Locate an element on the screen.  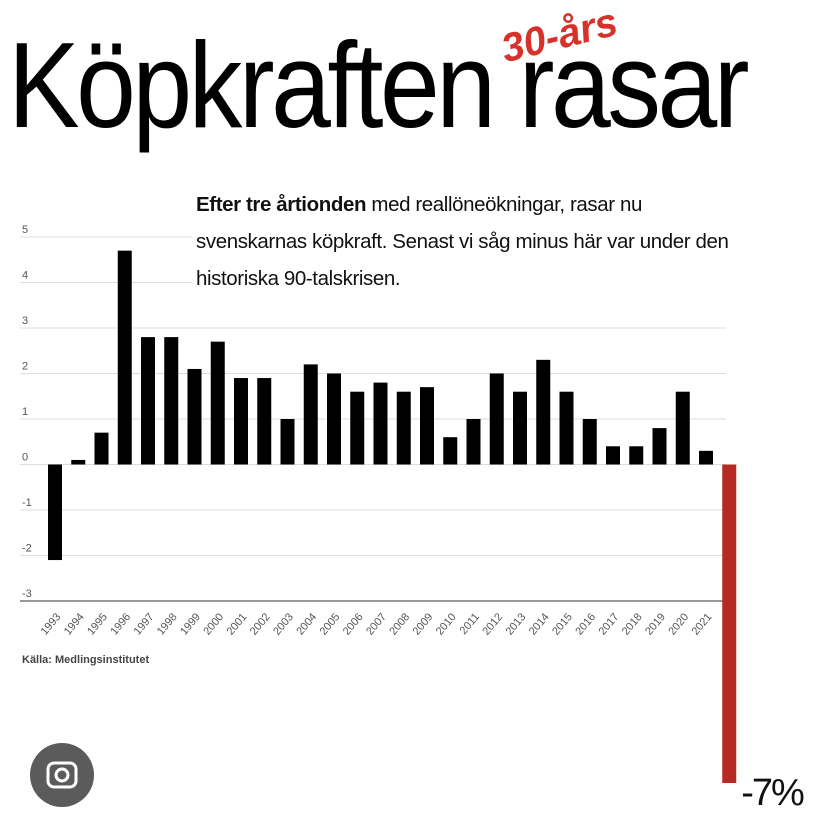
x-tick-label: 2003 is located at coordinates (283, 624).